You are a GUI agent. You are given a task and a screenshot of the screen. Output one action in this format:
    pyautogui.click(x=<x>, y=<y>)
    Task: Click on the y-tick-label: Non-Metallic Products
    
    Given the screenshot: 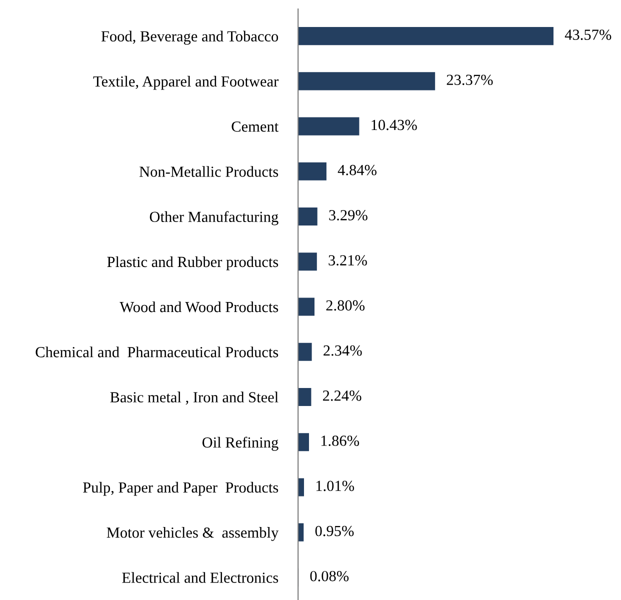 What is the action you would take?
    pyautogui.click(x=208, y=171)
    